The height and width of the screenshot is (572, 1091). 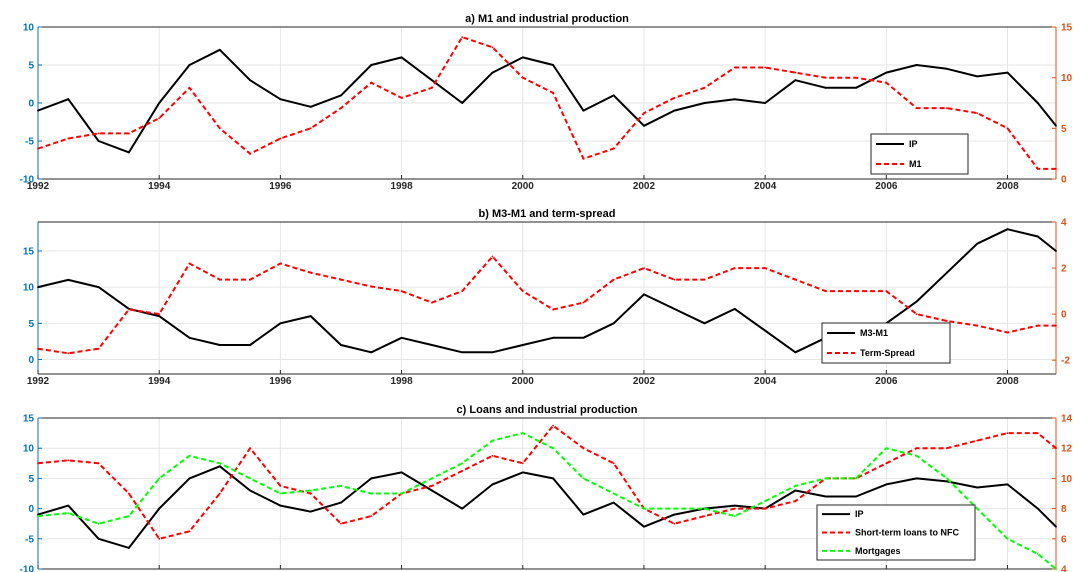 What do you see at coordinates (1067, 78) in the screenshot?
I see `y-right-tick-label: 10` at bounding box center [1067, 78].